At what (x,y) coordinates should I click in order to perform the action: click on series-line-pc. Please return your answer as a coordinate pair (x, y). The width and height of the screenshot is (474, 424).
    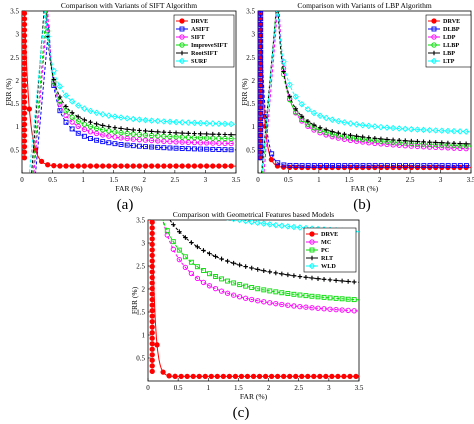
    Looking at the image, I should click on (260, 260).